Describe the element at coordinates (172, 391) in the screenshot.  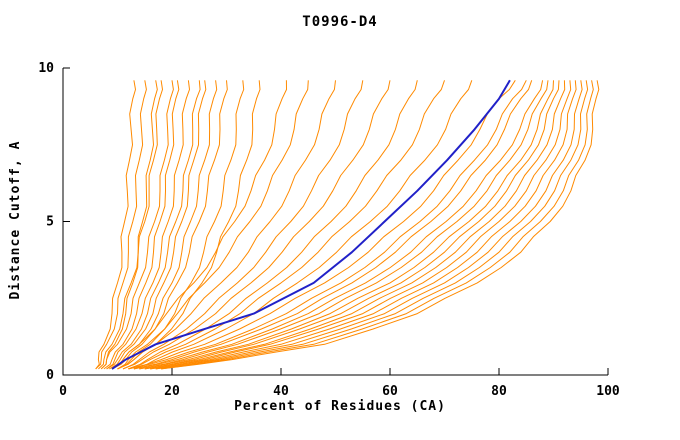
I see `x-tick-label: 20` at that location.